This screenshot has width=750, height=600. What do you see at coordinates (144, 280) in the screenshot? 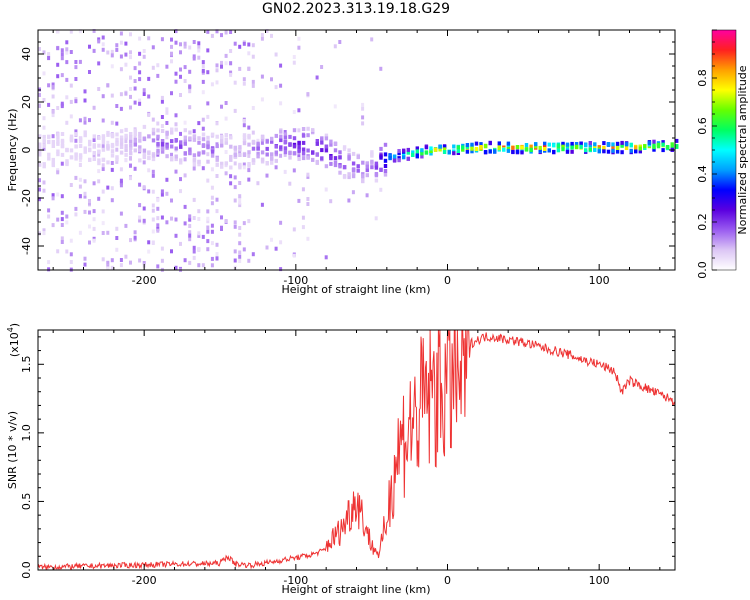
I see `x-tick-label: -200` at bounding box center [144, 280].